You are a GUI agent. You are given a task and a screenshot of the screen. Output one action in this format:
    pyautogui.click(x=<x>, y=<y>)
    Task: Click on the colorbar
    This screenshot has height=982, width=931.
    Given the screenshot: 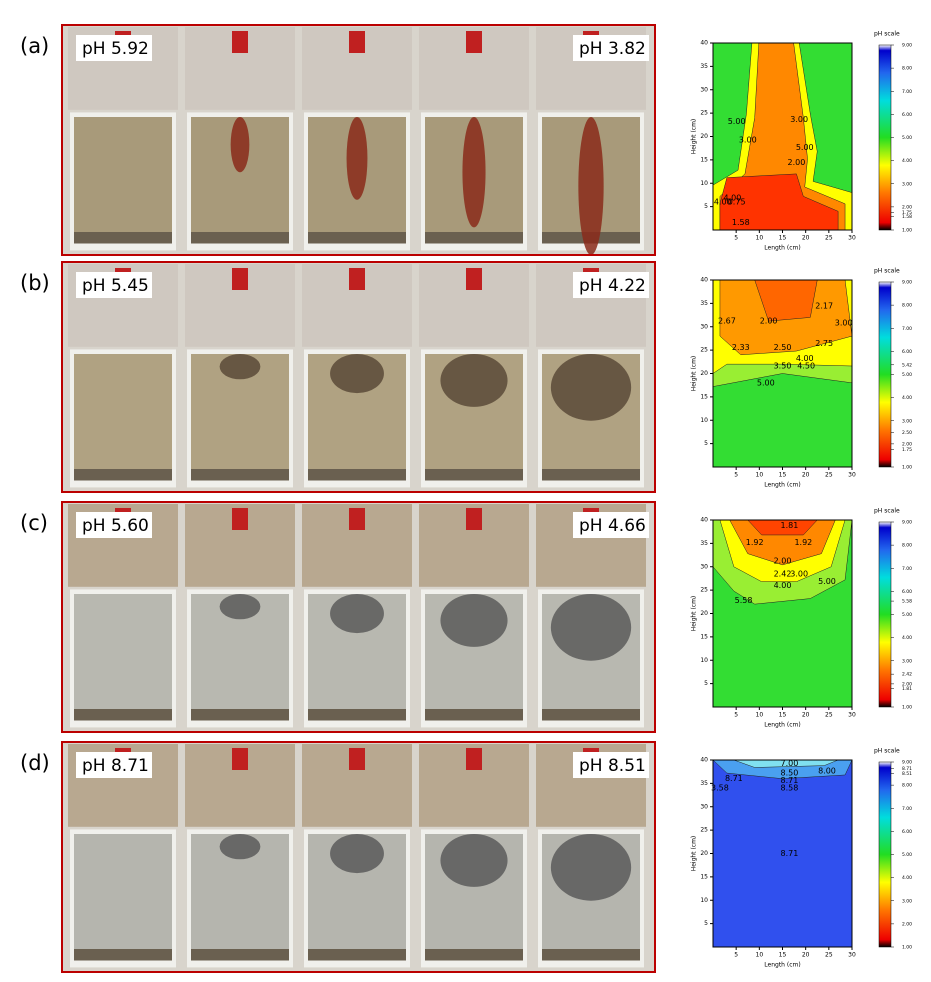 What is the action you would take?
    pyautogui.click(x=885, y=137)
    